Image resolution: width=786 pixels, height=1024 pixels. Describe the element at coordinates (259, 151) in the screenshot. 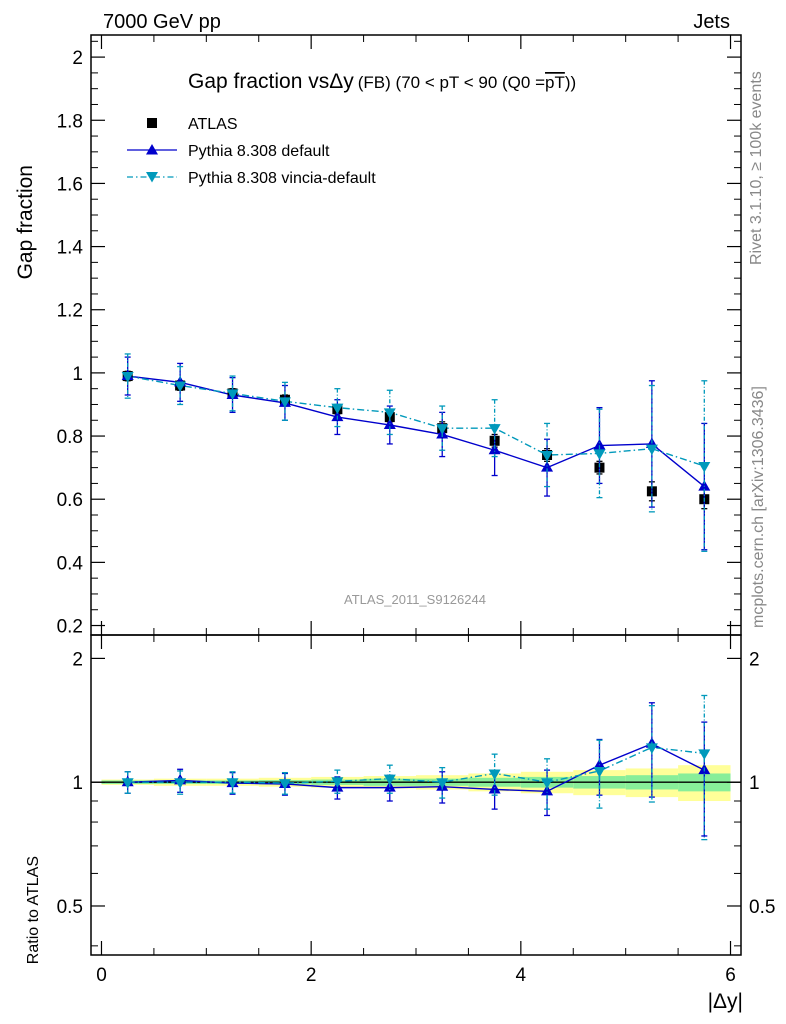

I see `legend-label-pythia-default: Pythia 8.308 default` at that location.